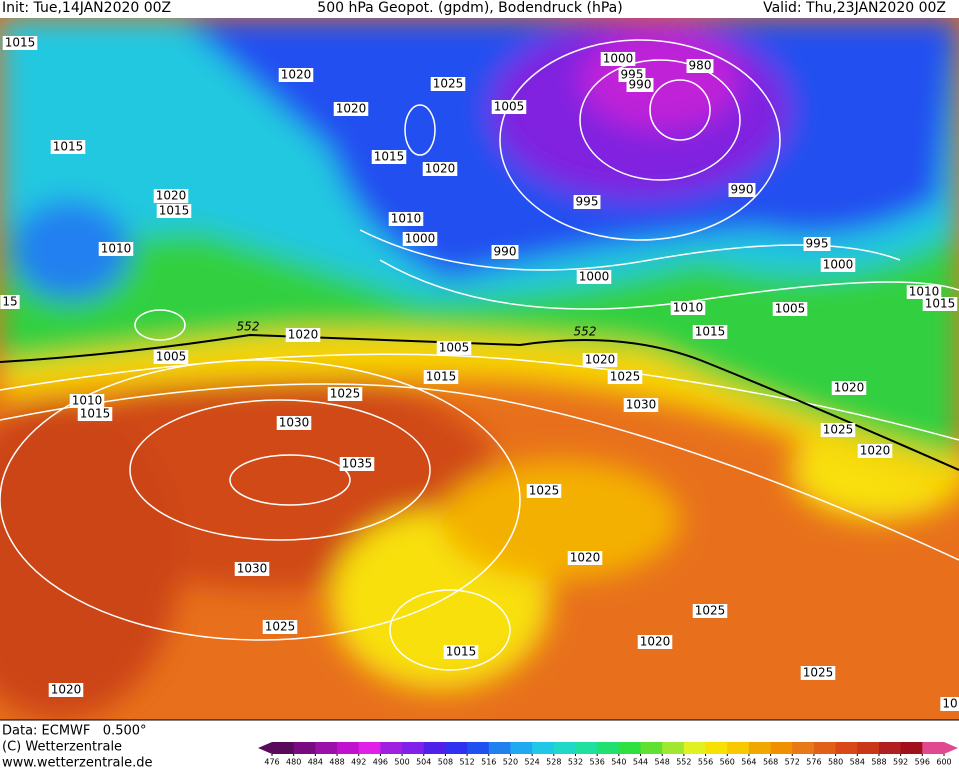  Describe the element at coordinates (315, 762) in the screenshot. I see `colorbar-label: 484` at that location.